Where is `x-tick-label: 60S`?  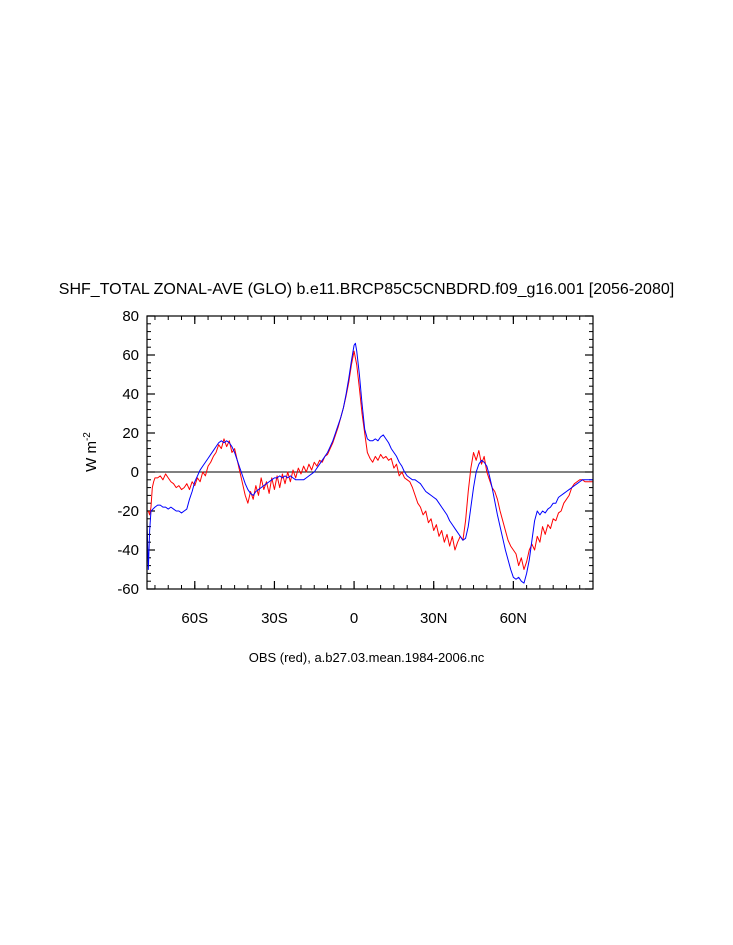
x-tick-label: 60S is located at coordinates (194, 618).